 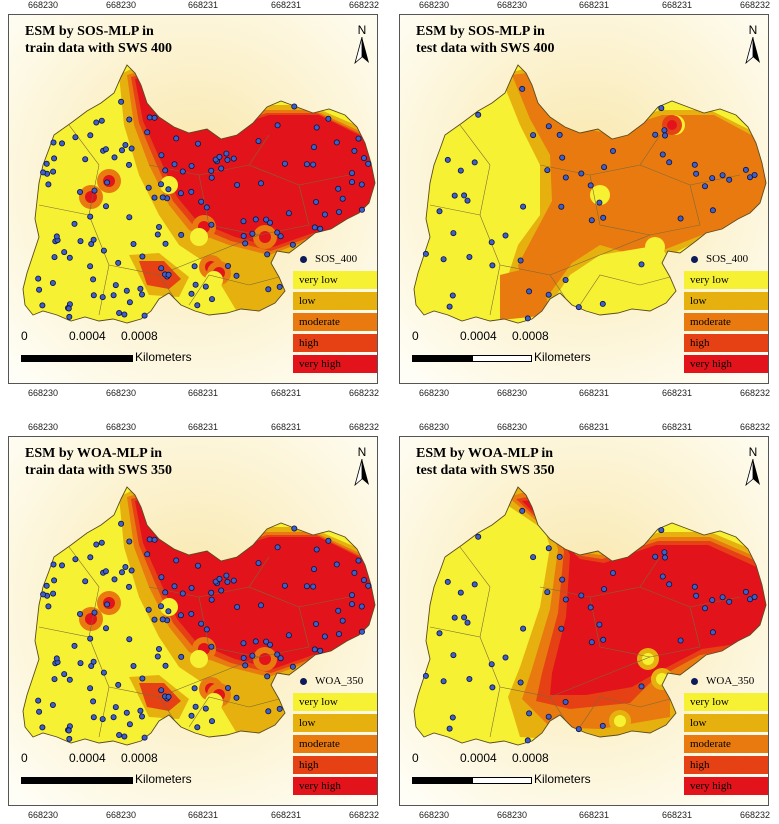 What do you see at coordinates (94, 453) in the screenshot?
I see `title-line-1: ESM by WOA-MLP in` at bounding box center [94, 453].